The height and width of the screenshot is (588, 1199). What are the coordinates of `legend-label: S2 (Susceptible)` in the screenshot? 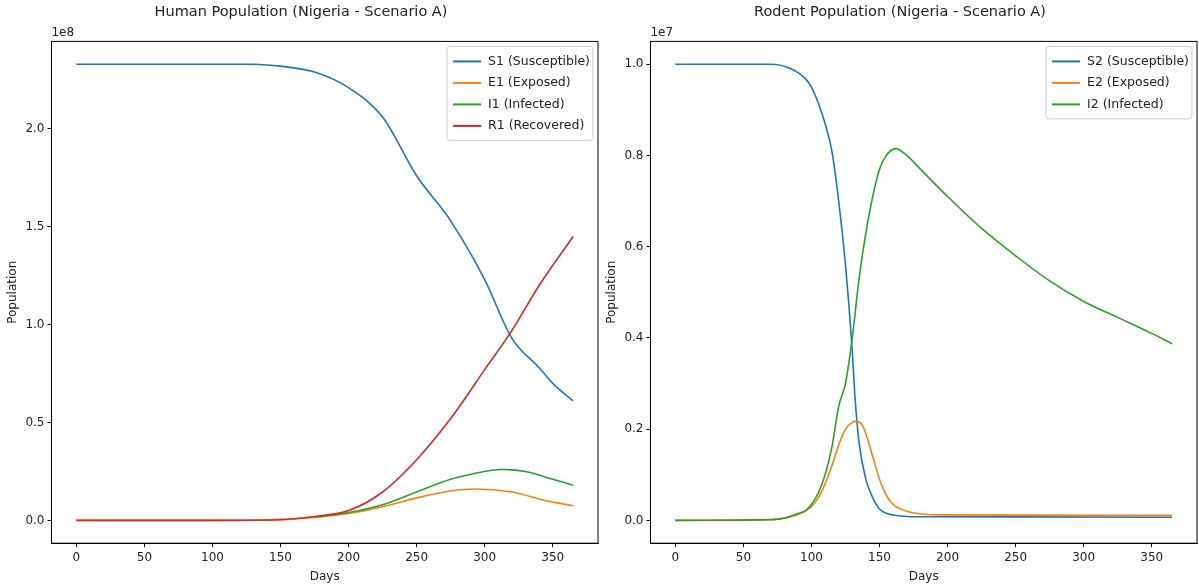 It's located at (1138, 60).